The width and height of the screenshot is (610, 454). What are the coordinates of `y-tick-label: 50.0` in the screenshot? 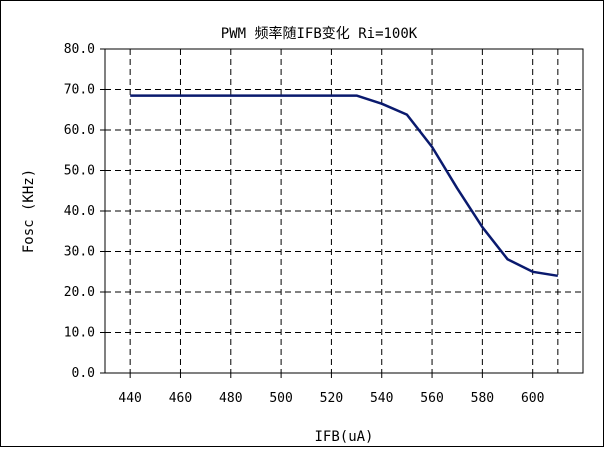 It's located at (79, 171).